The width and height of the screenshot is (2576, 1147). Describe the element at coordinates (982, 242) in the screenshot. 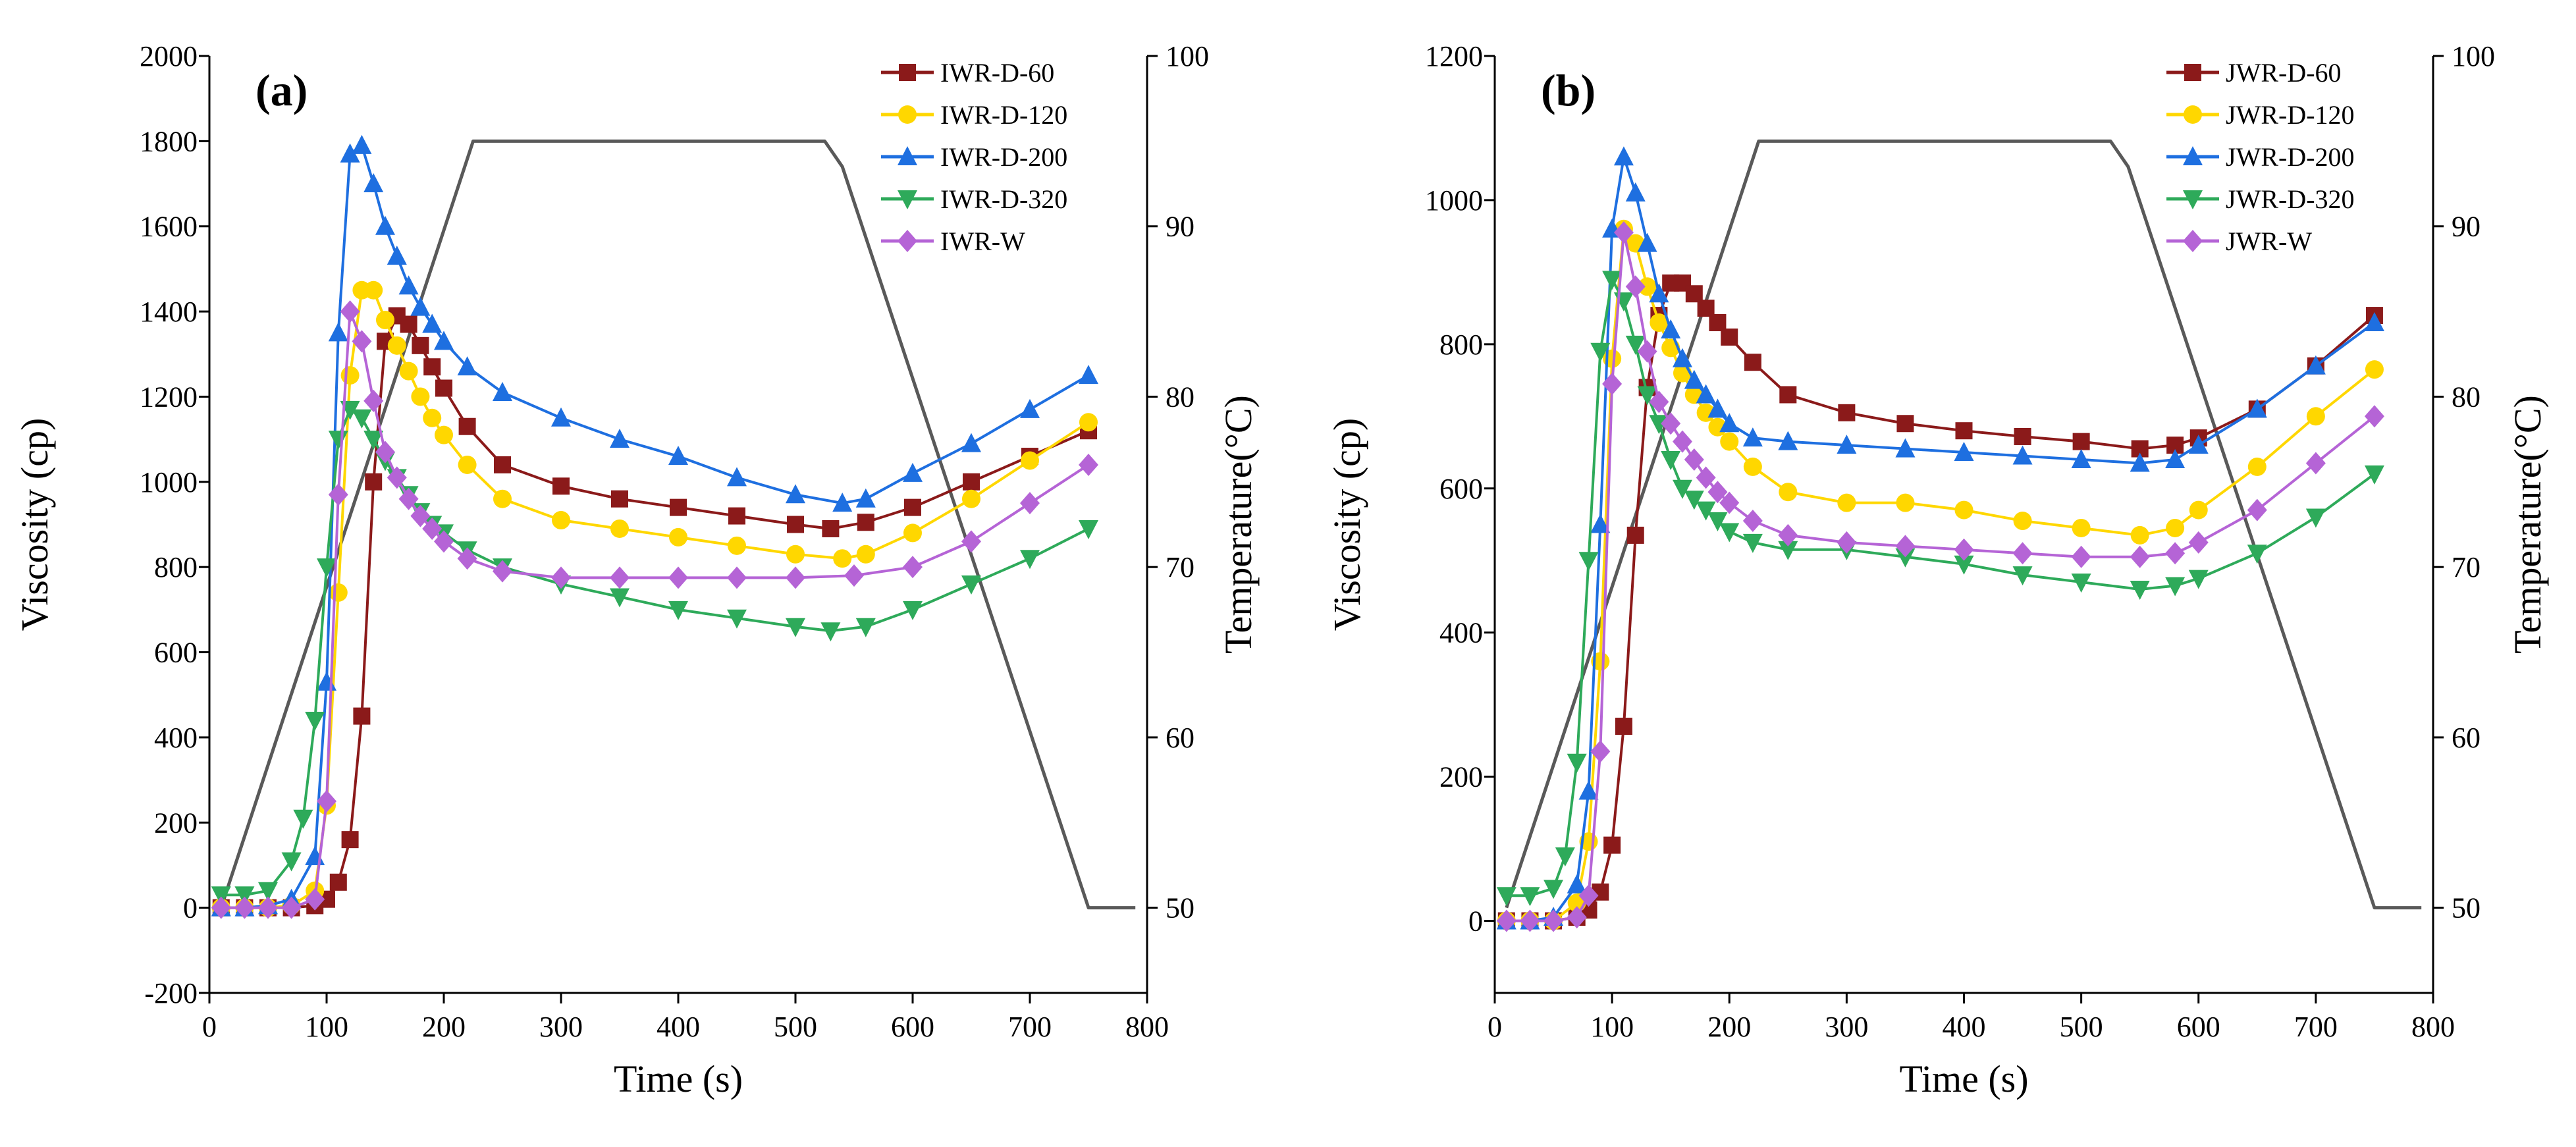

I see `legend-label: IWR-W` at that location.